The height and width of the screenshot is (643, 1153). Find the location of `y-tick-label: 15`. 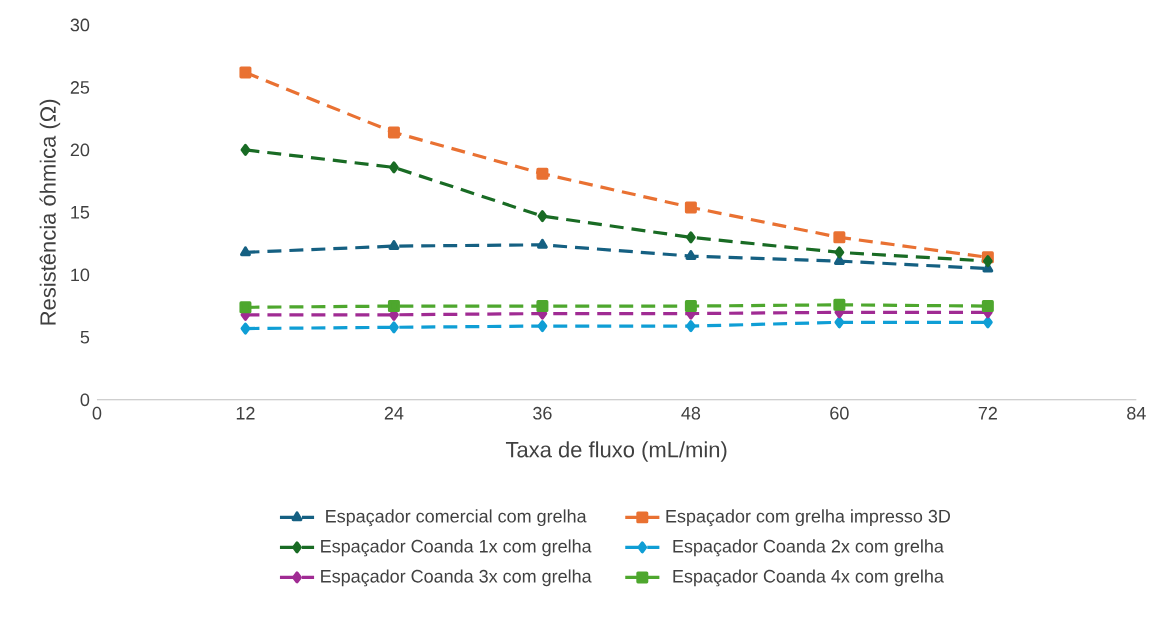

y-tick-label: 15 is located at coordinates (80, 212).